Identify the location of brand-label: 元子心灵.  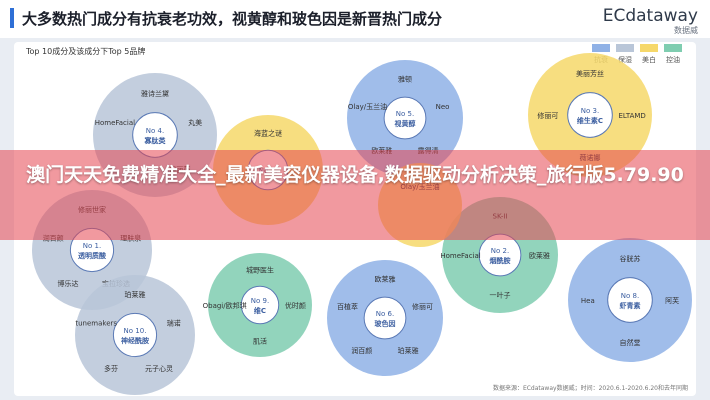
(159, 369).